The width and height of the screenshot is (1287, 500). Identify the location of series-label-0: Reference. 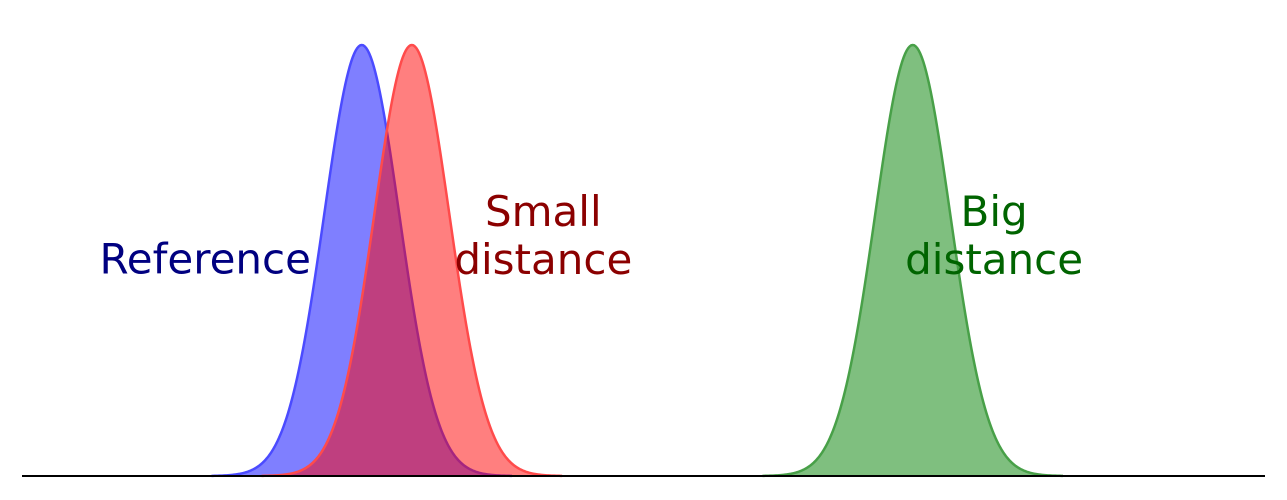
(205, 258).